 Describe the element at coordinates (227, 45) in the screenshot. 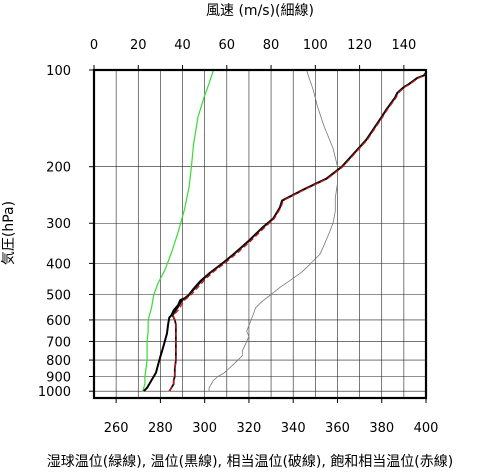

I see `top-tick-label-60: 60` at that location.